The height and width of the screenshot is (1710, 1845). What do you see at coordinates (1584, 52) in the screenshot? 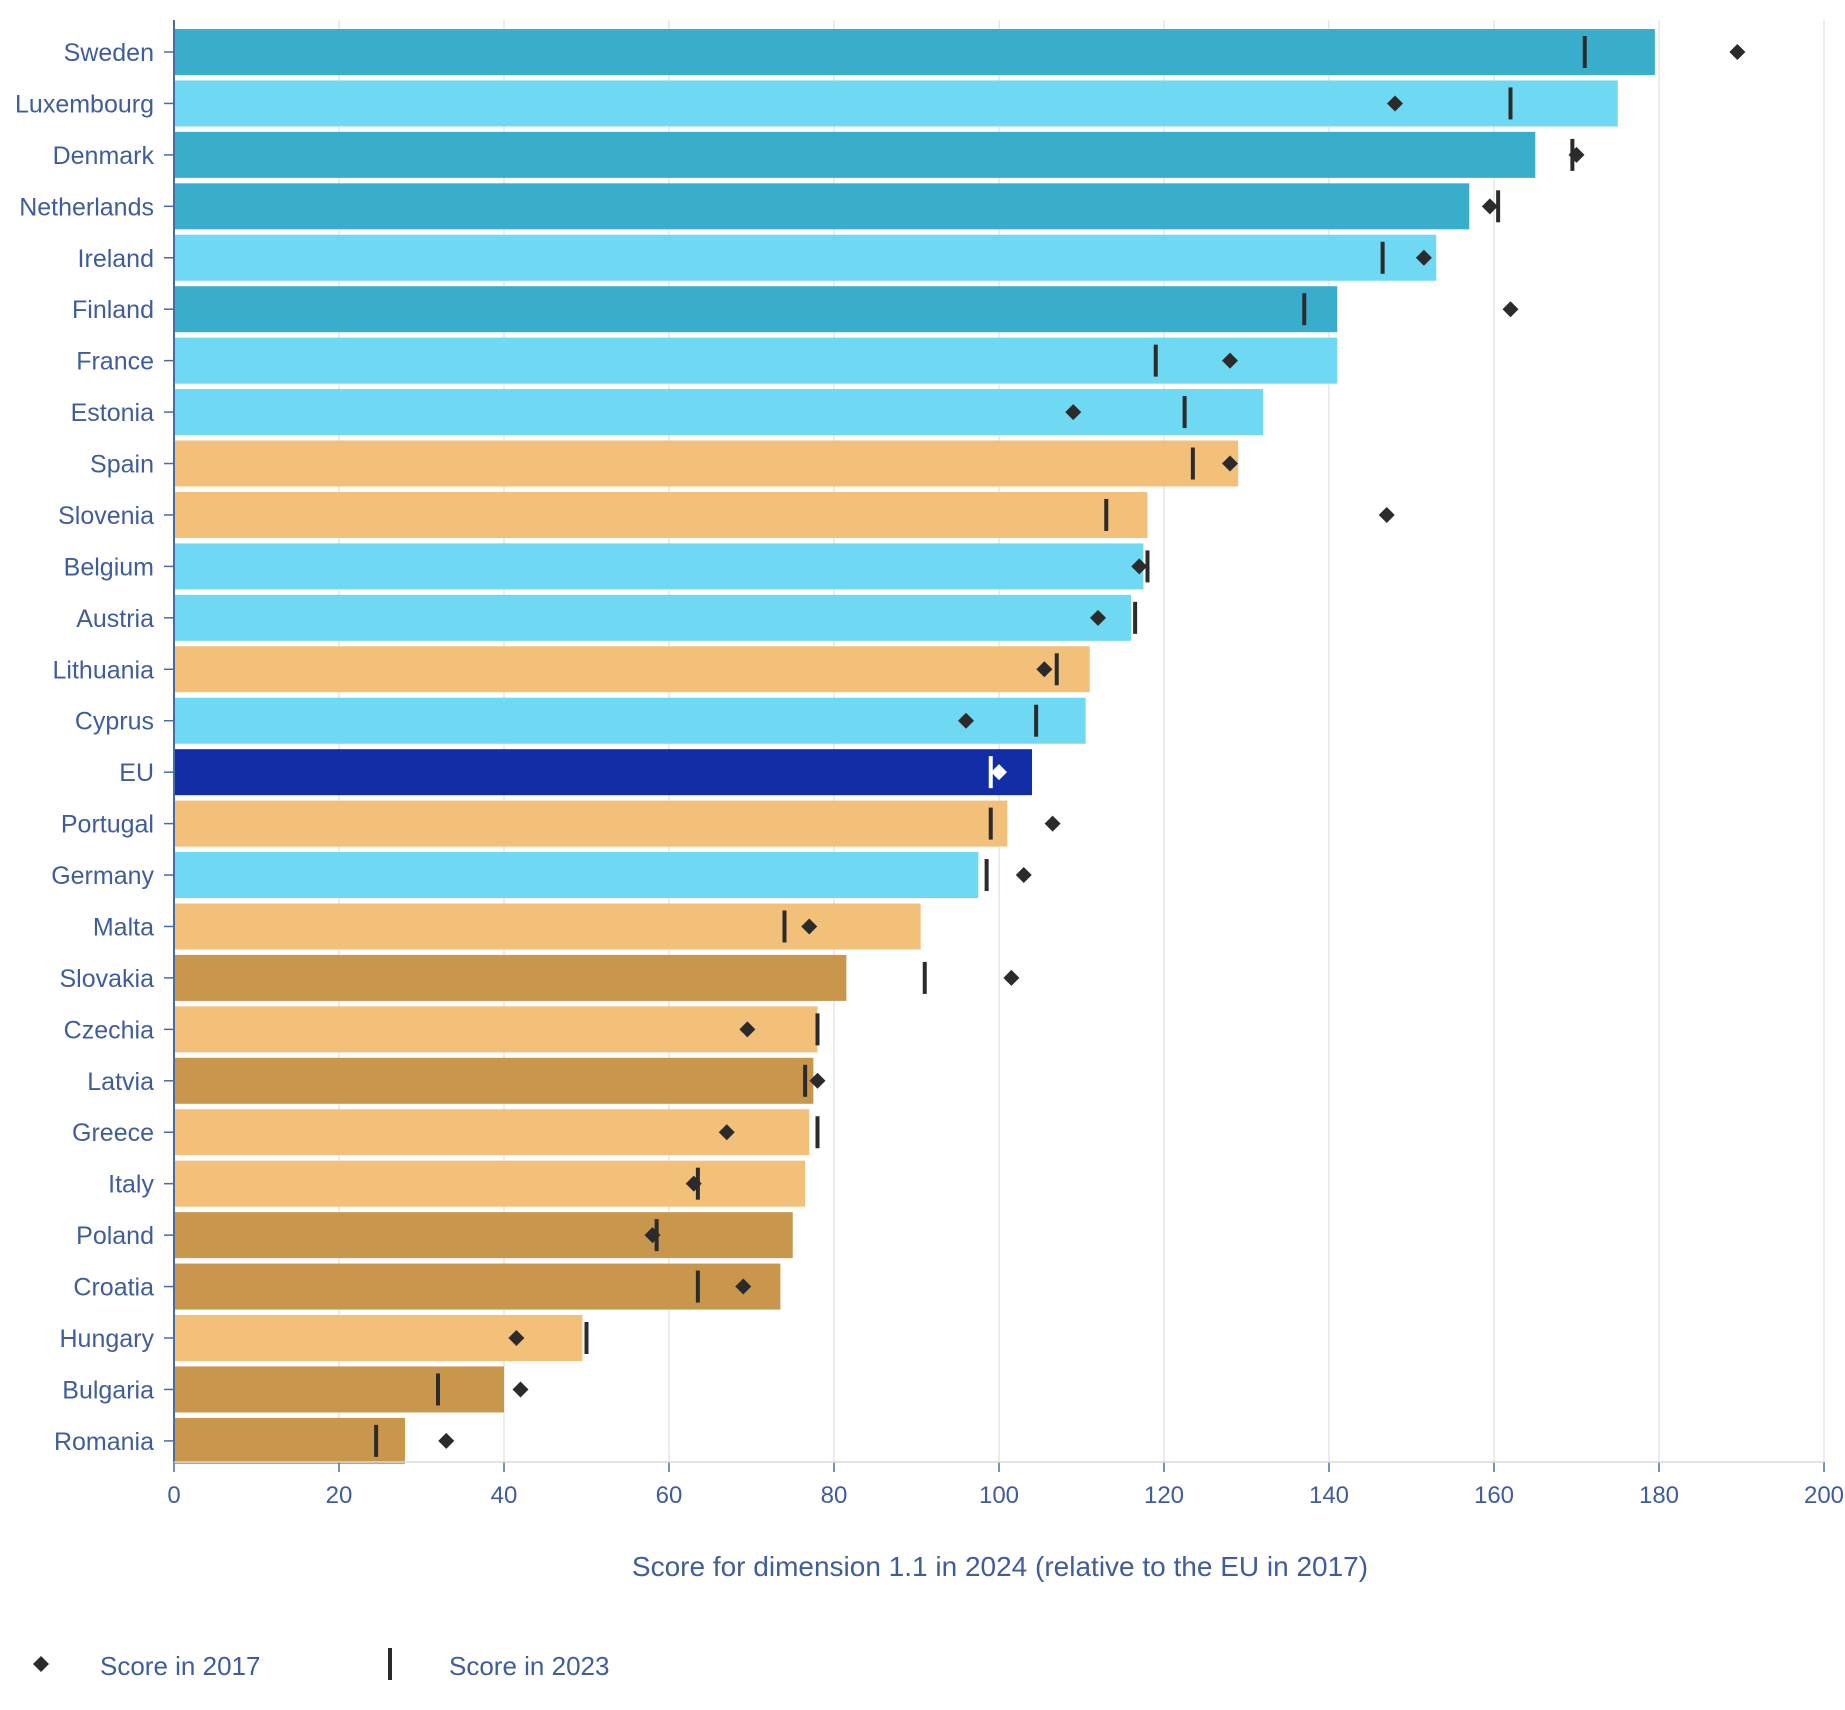
I see `marker-2023-sweden` at bounding box center [1584, 52].